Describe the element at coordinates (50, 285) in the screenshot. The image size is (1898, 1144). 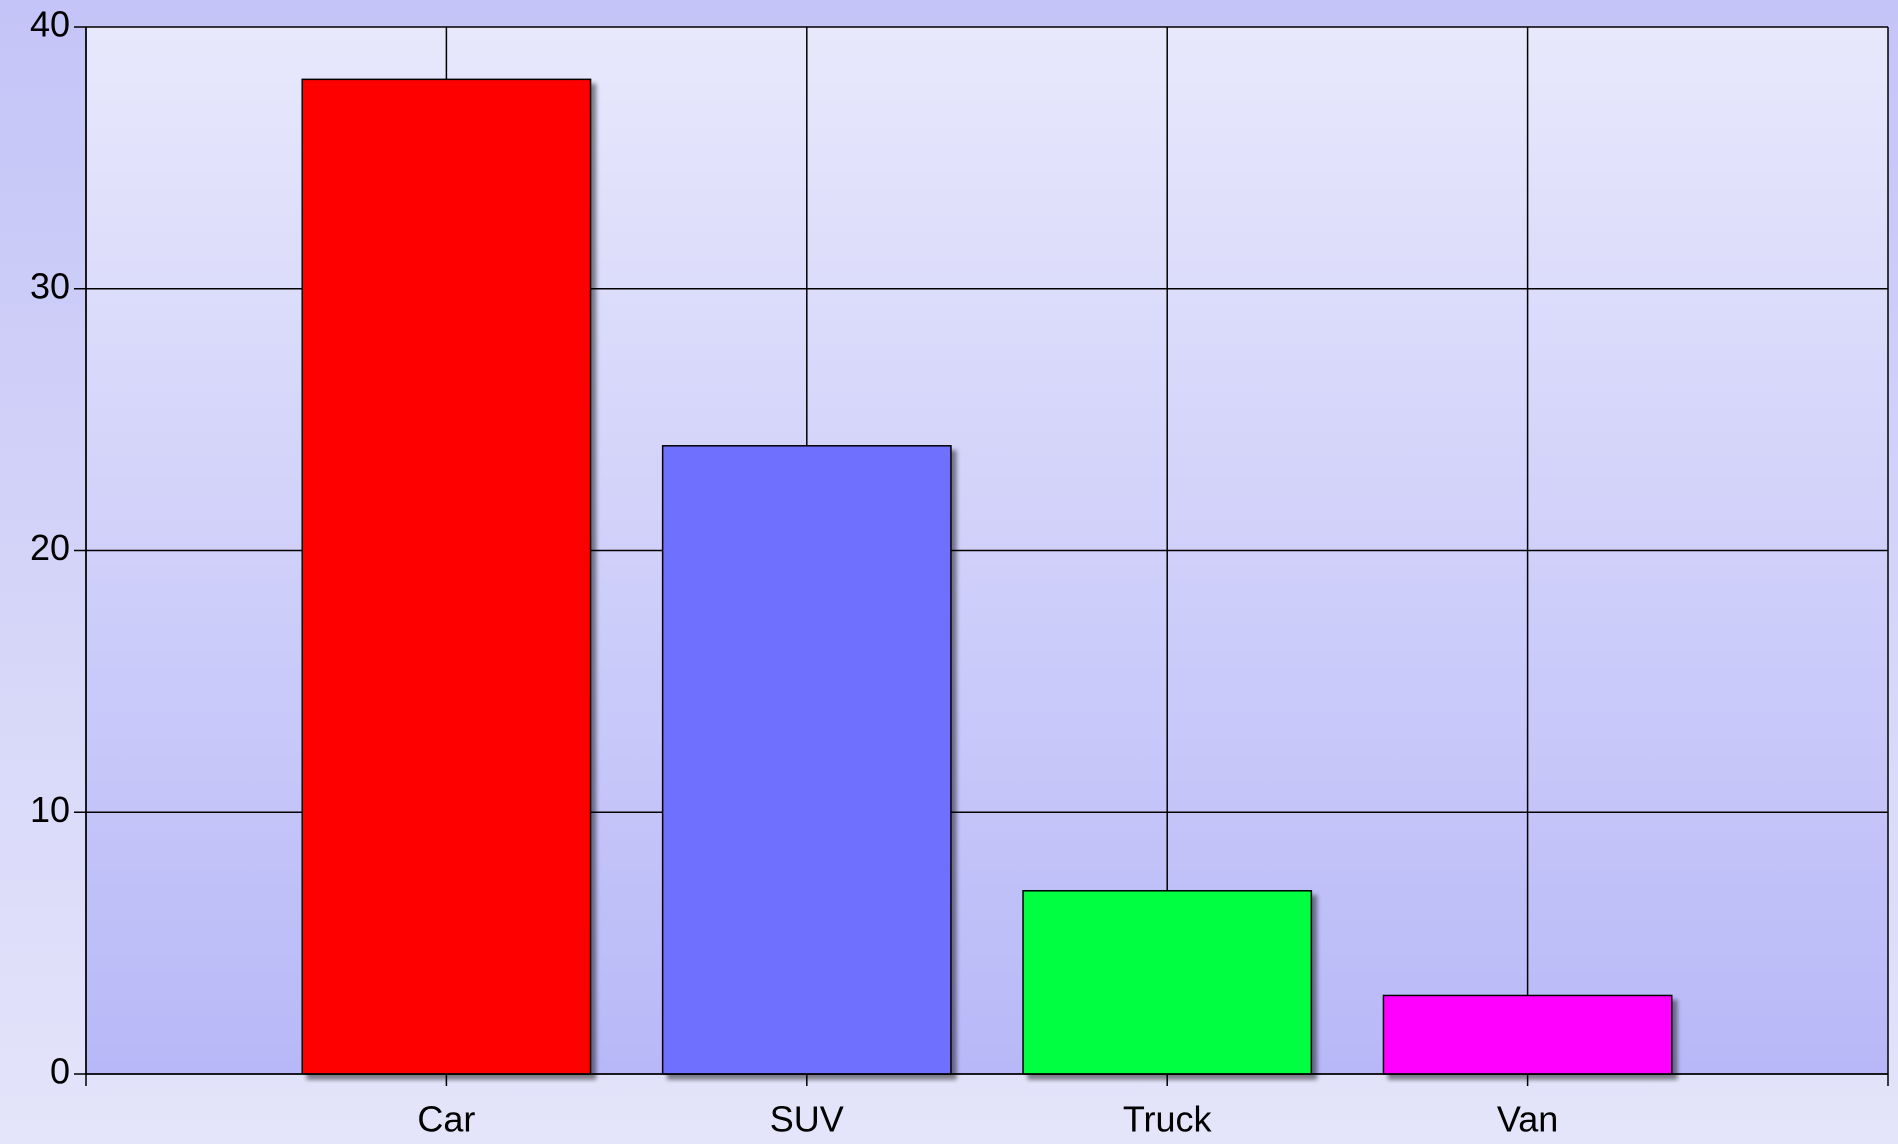
I see `y-tick-label: 30` at that location.